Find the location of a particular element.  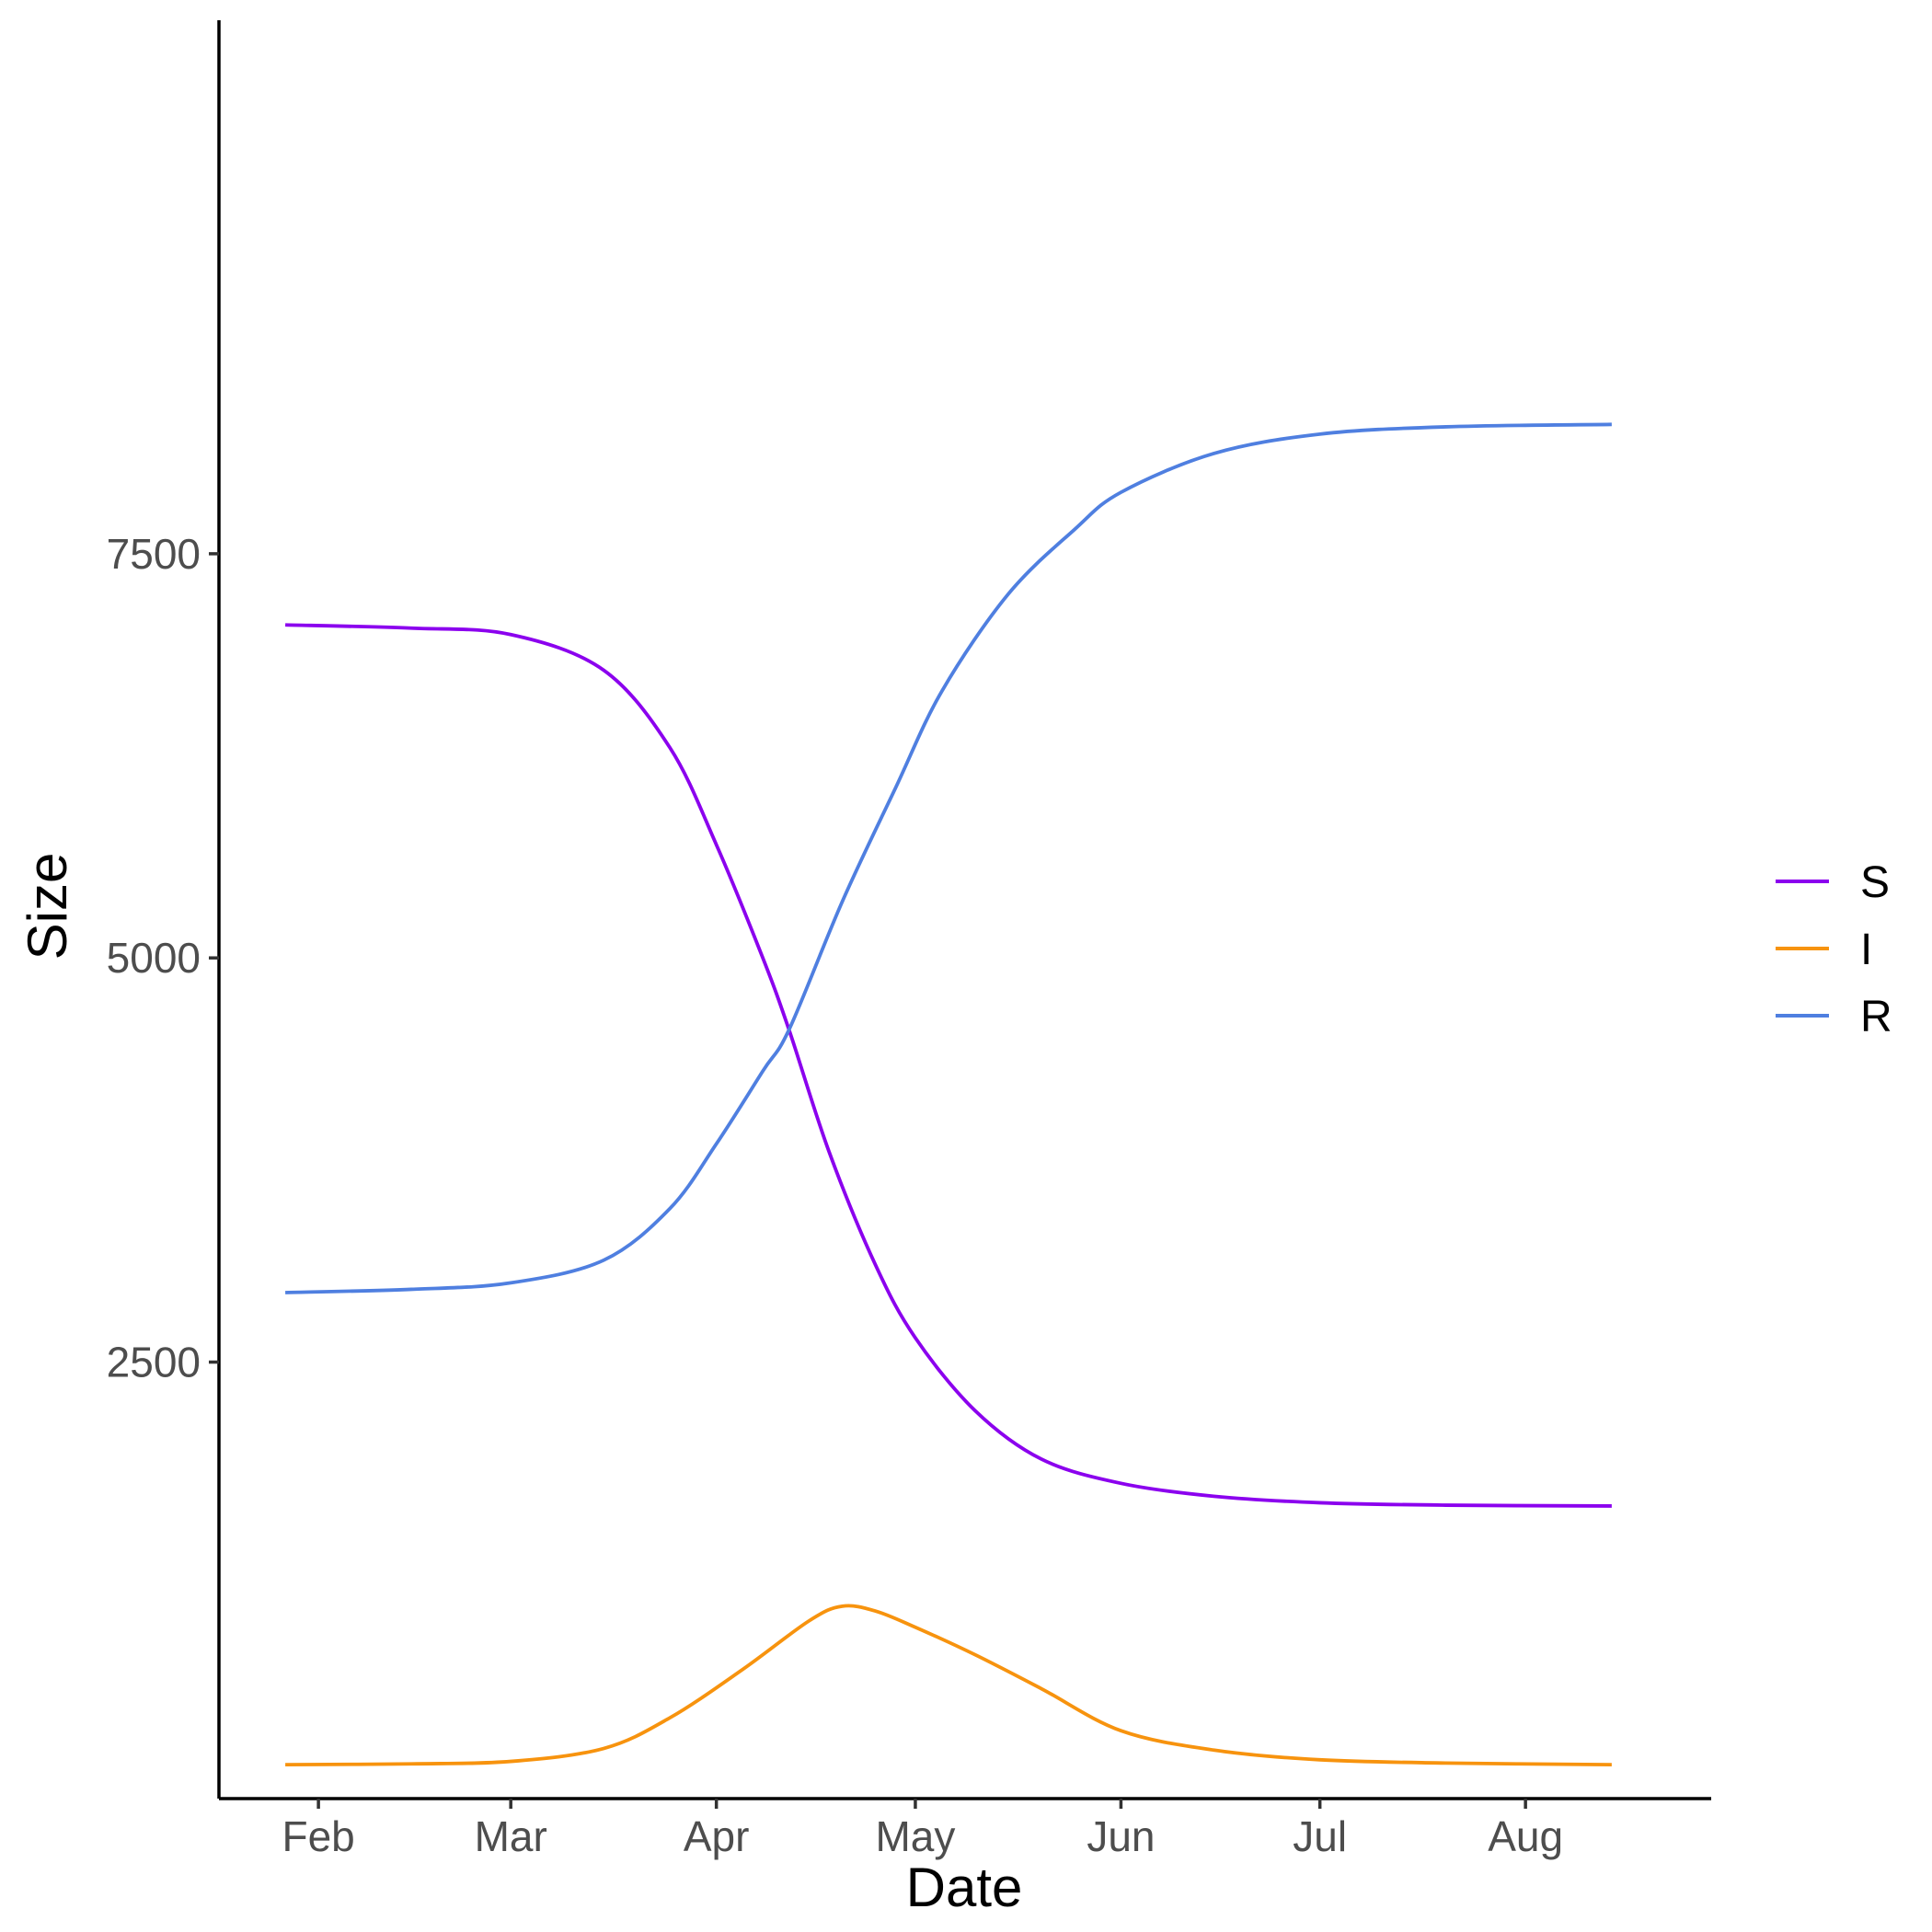

legend-label-i: I is located at coordinates (1866, 950).